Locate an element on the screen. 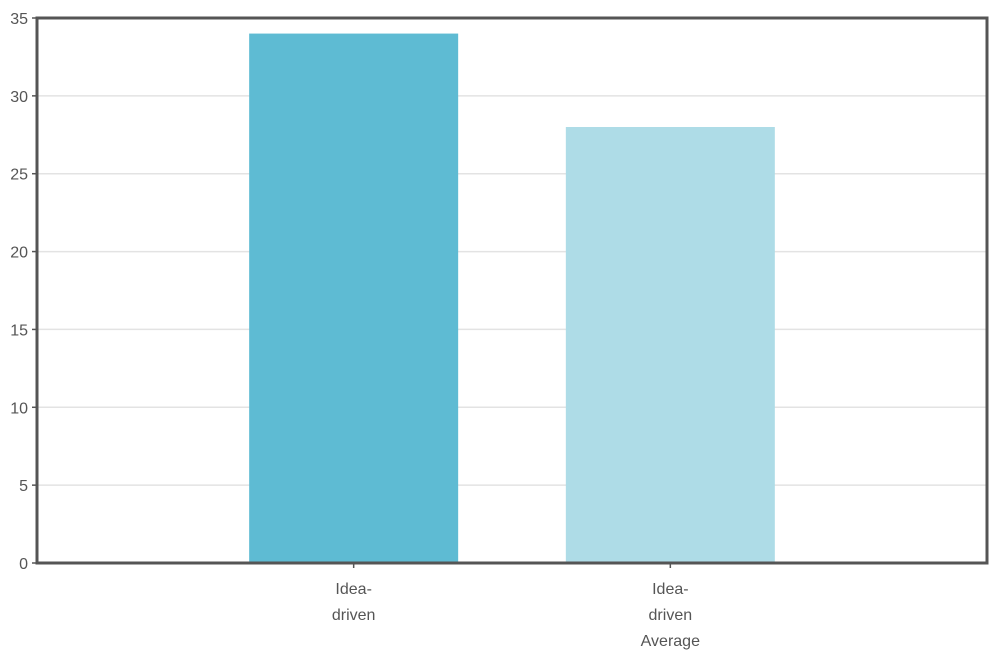 This screenshot has height=655, width=1005. x-tick-label: Average is located at coordinates (670, 641).